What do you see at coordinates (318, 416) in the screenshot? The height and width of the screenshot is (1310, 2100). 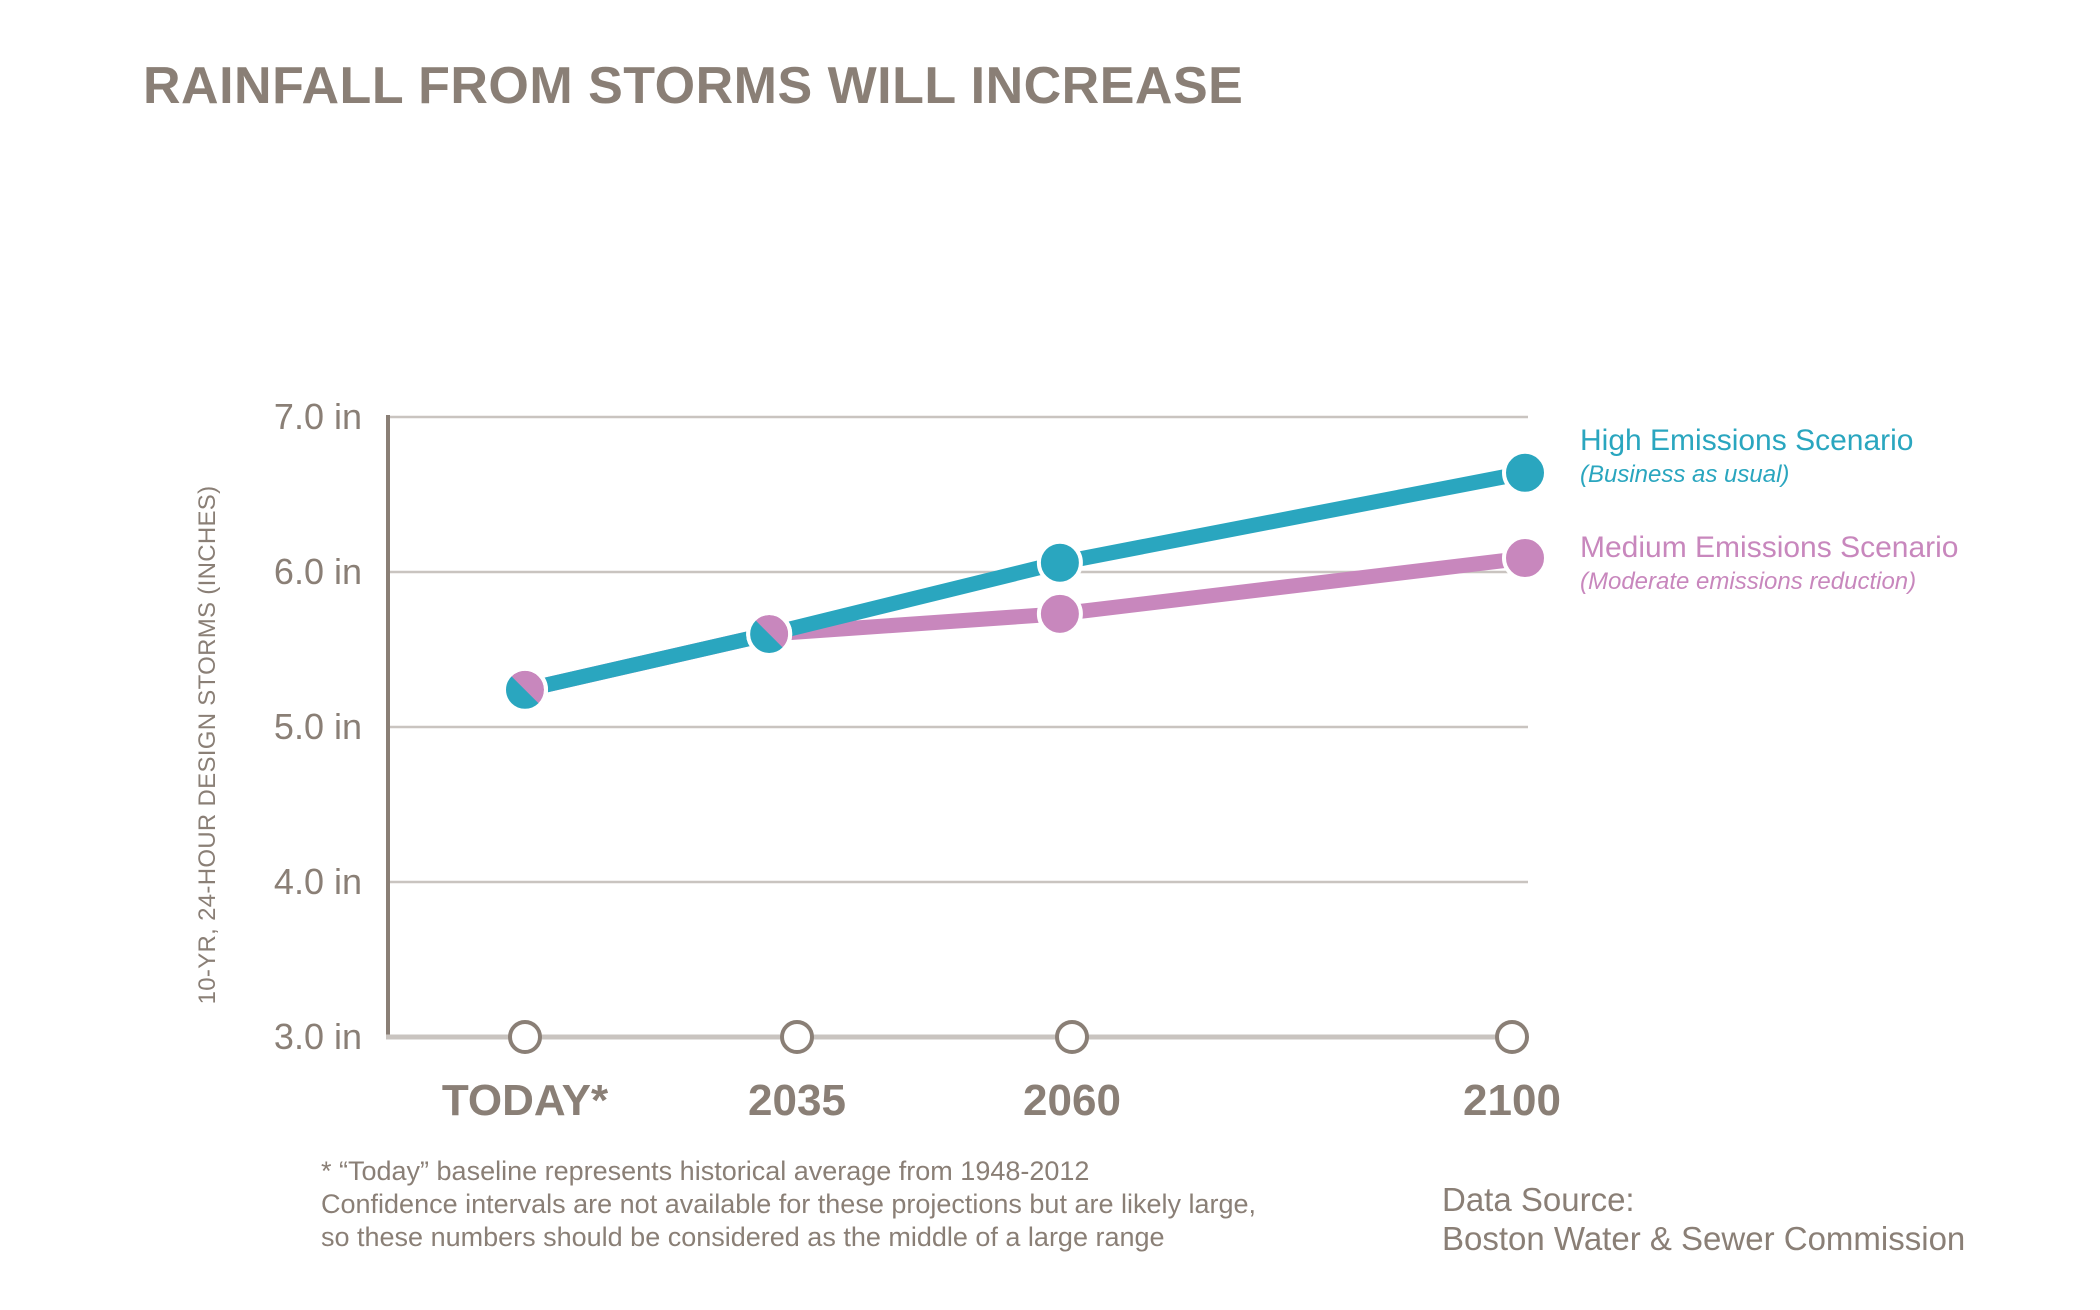 I see `y-tick-label: 7.0 in` at bounding box center [318, 416].